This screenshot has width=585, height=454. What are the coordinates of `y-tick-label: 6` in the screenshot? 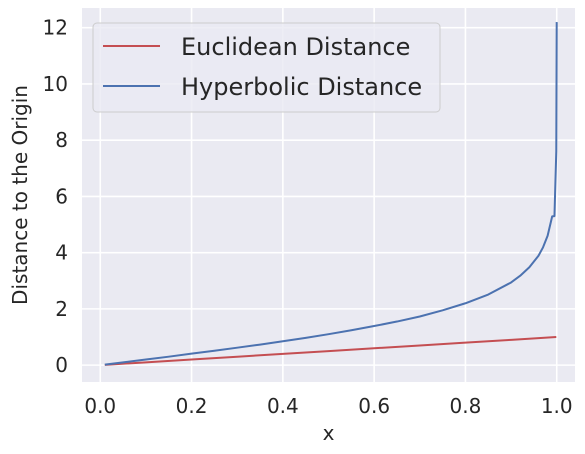 It's located at (61, 196).